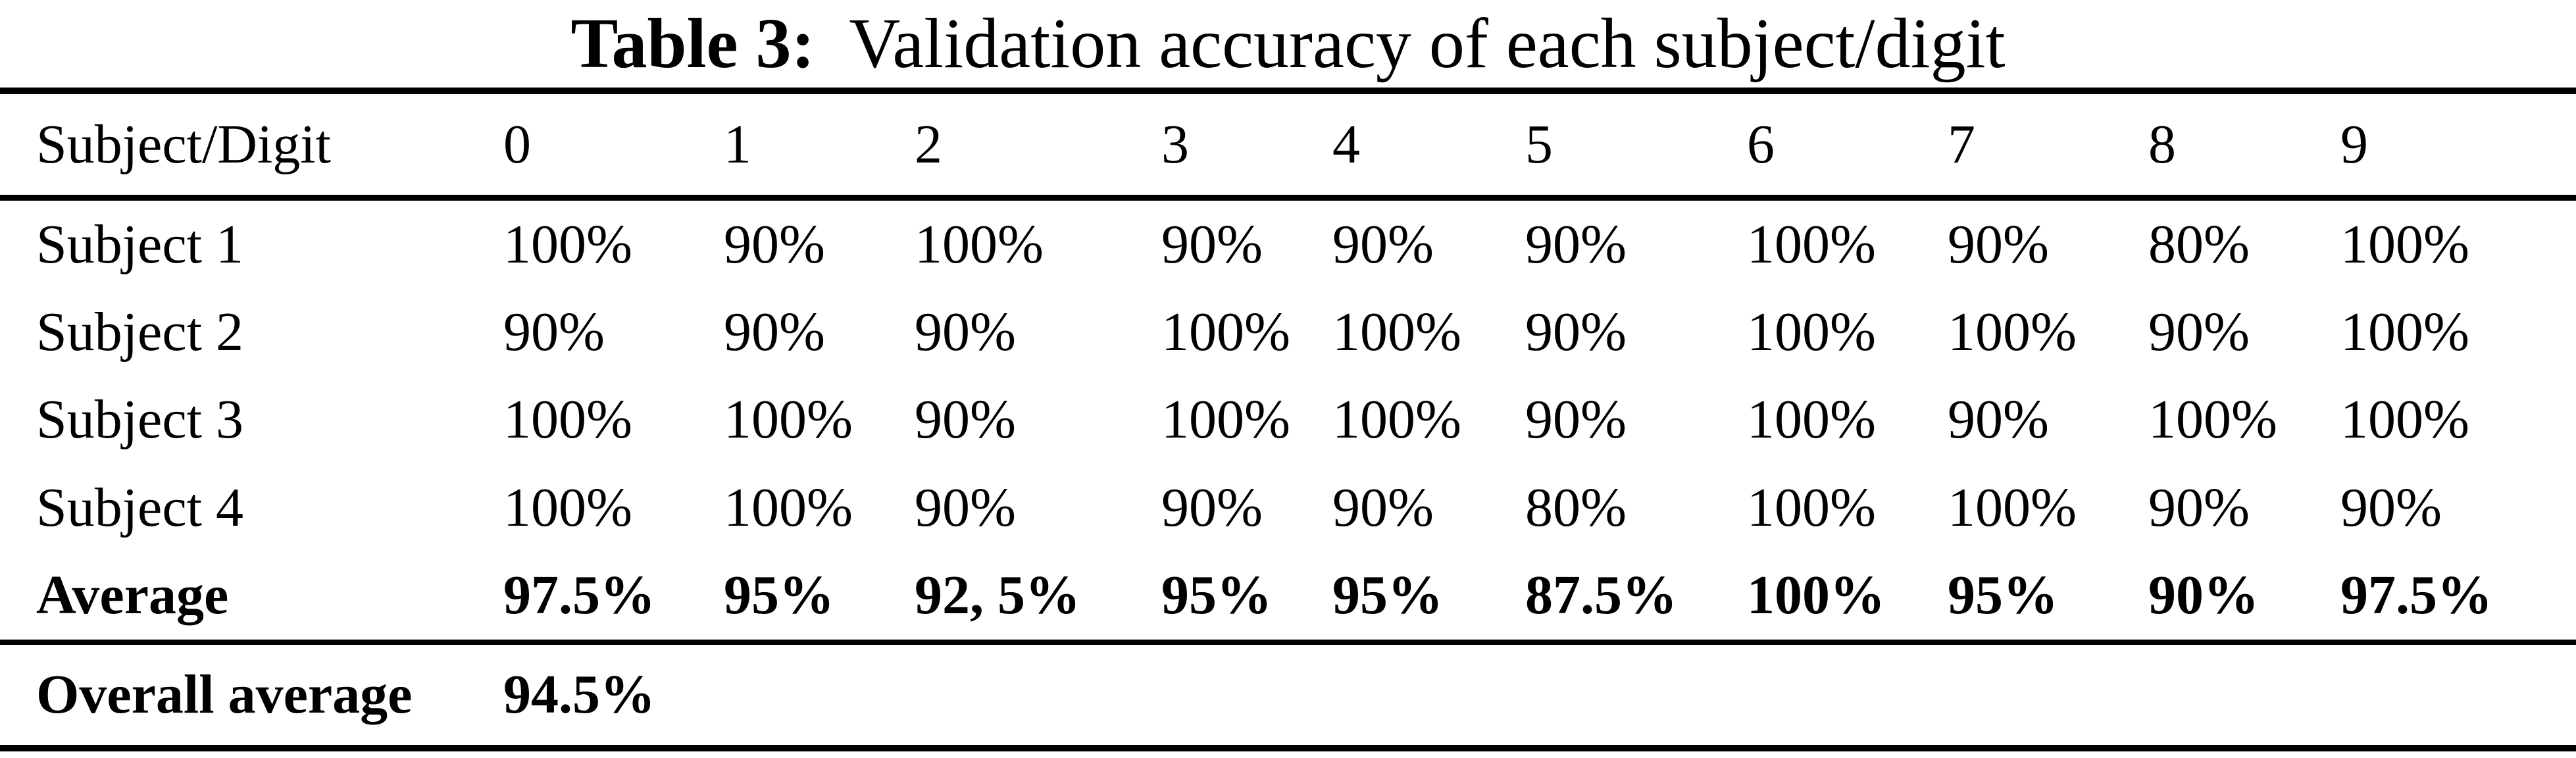 The width and height of the screenshot is (2576, 758). I want to click on cell-subject1-digit5: 90%, so click(1576, 244).